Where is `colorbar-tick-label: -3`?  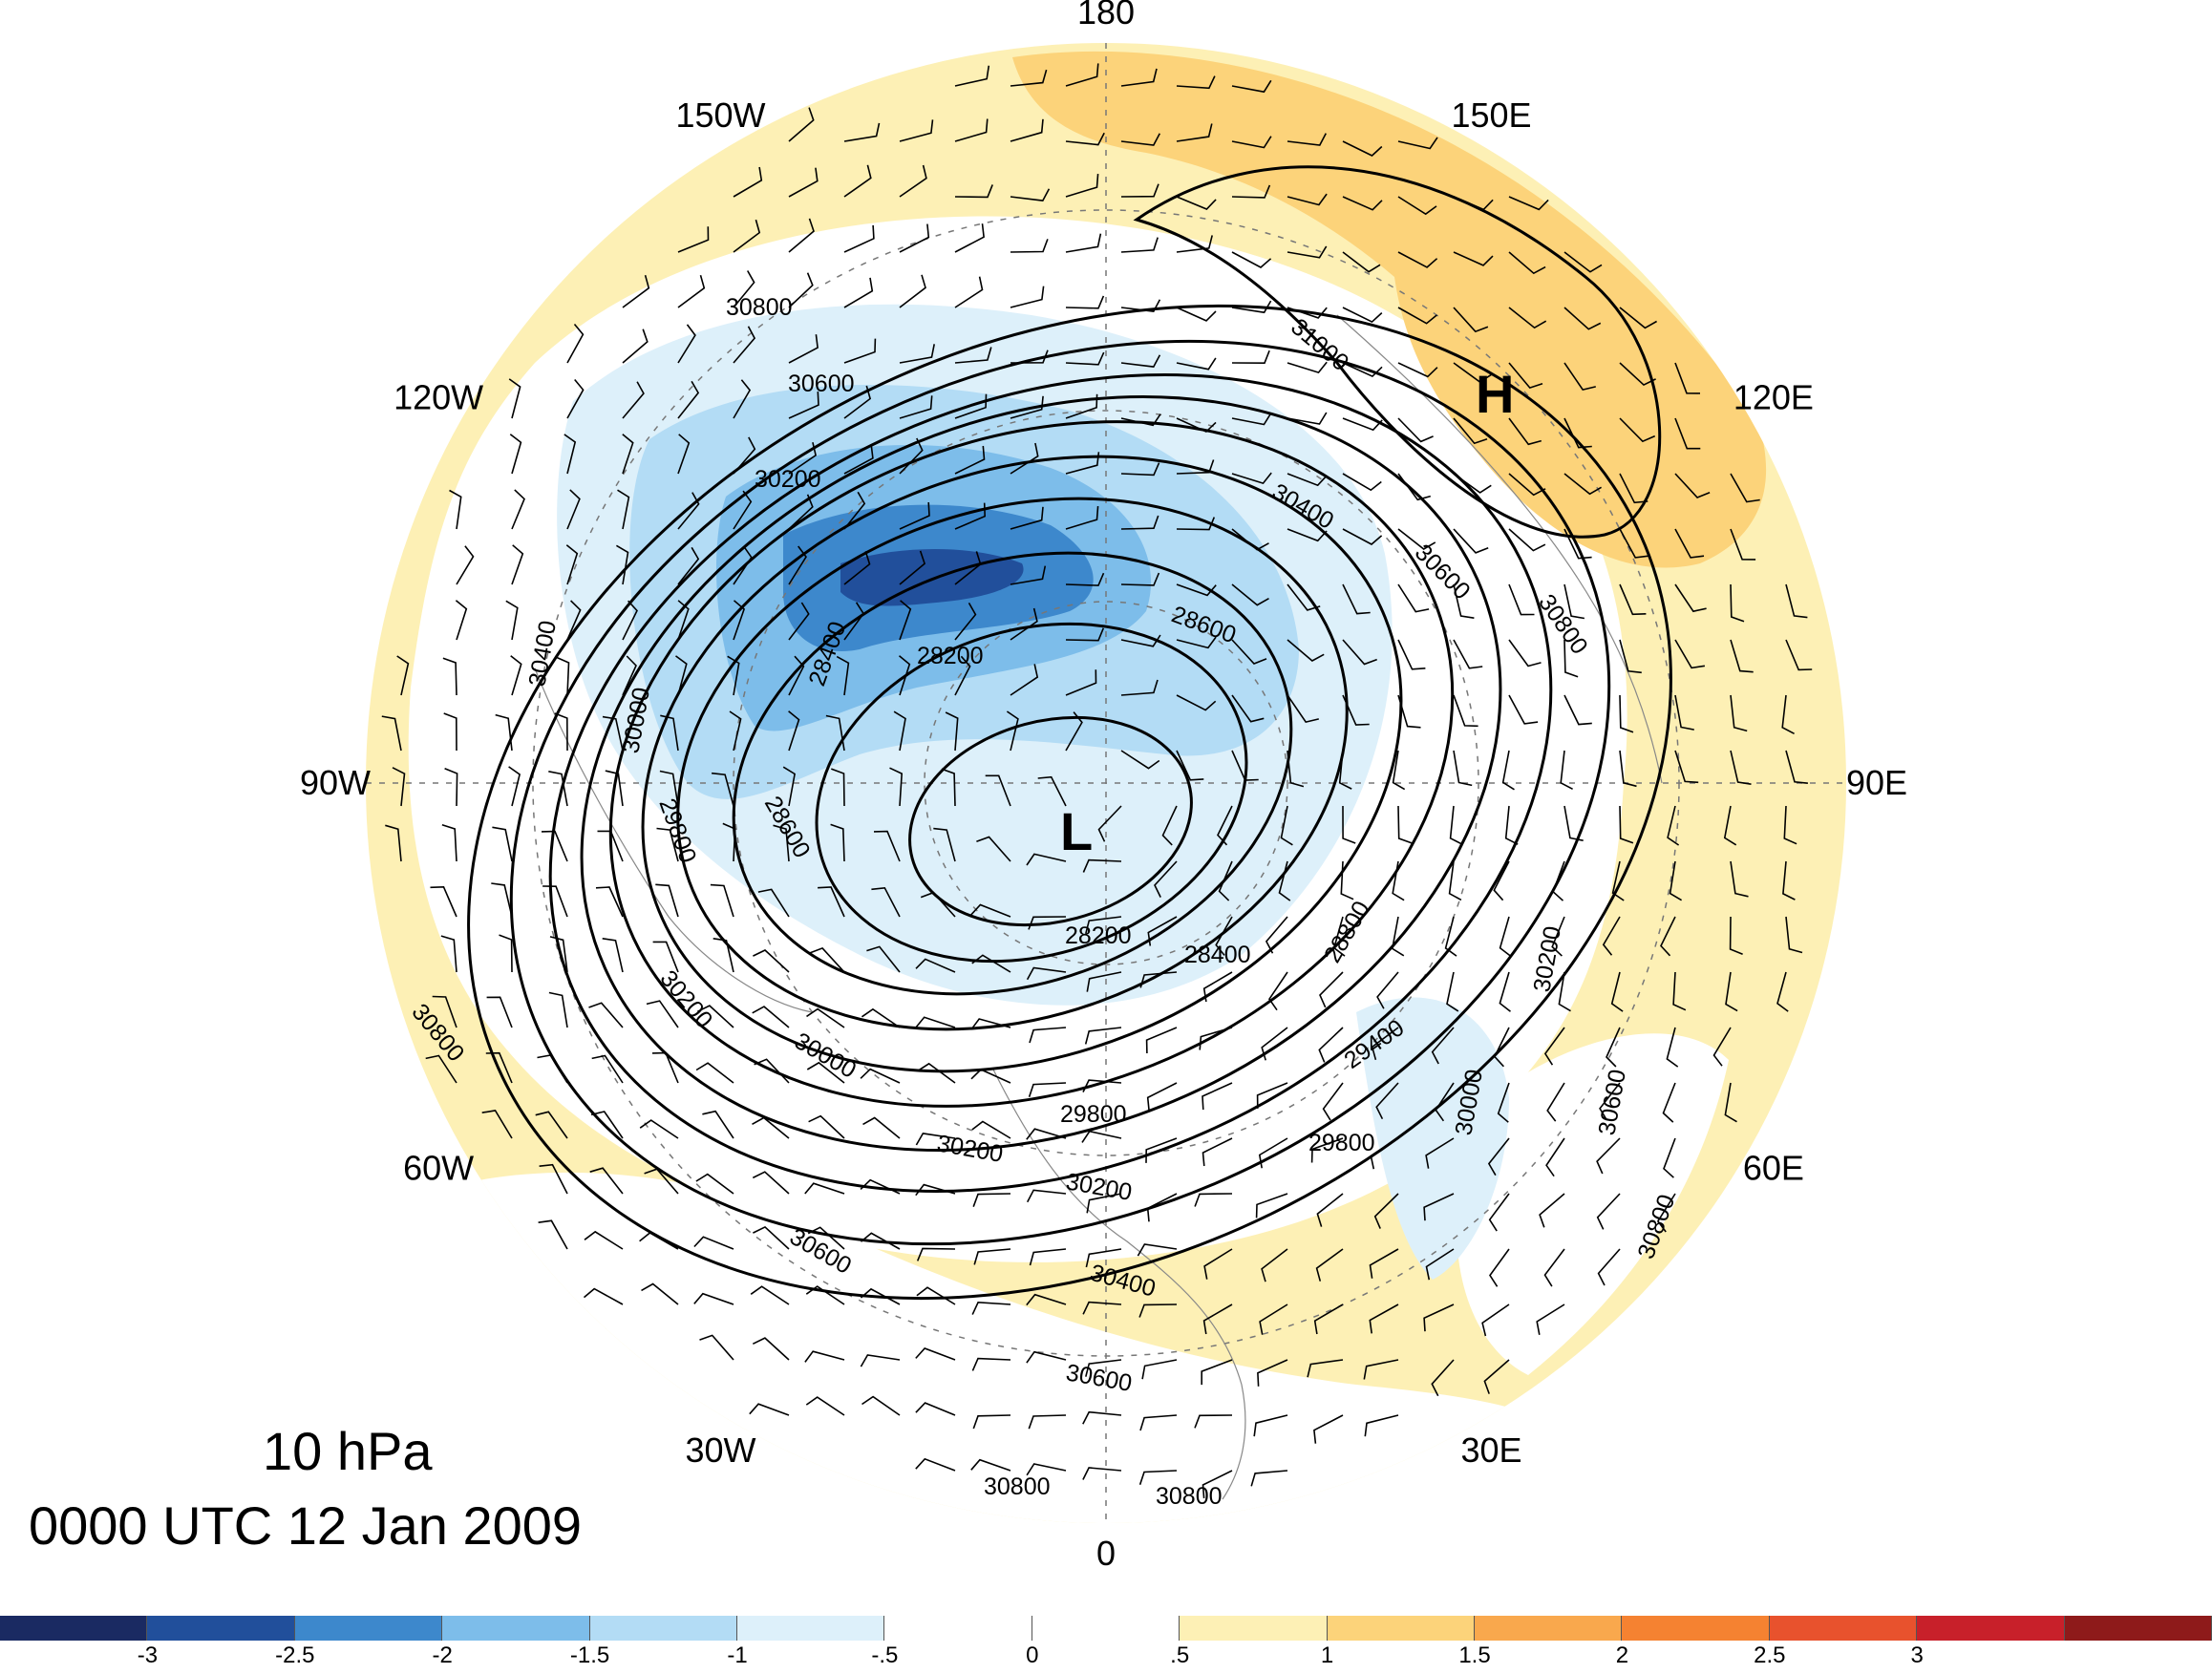
colorbar-tick-label: -3 is located at coordinates (148, 1655).